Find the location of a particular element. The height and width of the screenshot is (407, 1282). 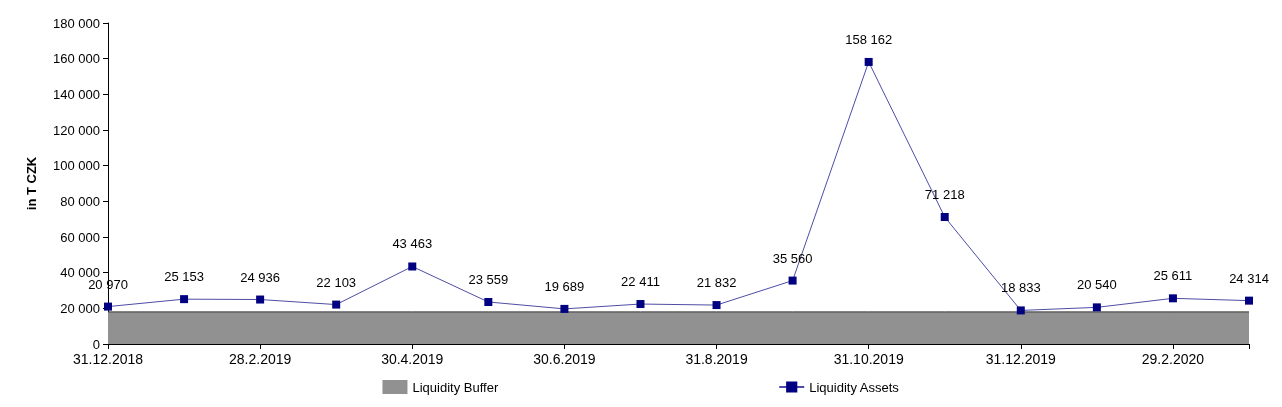

x-tick-label: 30.4.2019 is located at coordinates (412, 359).